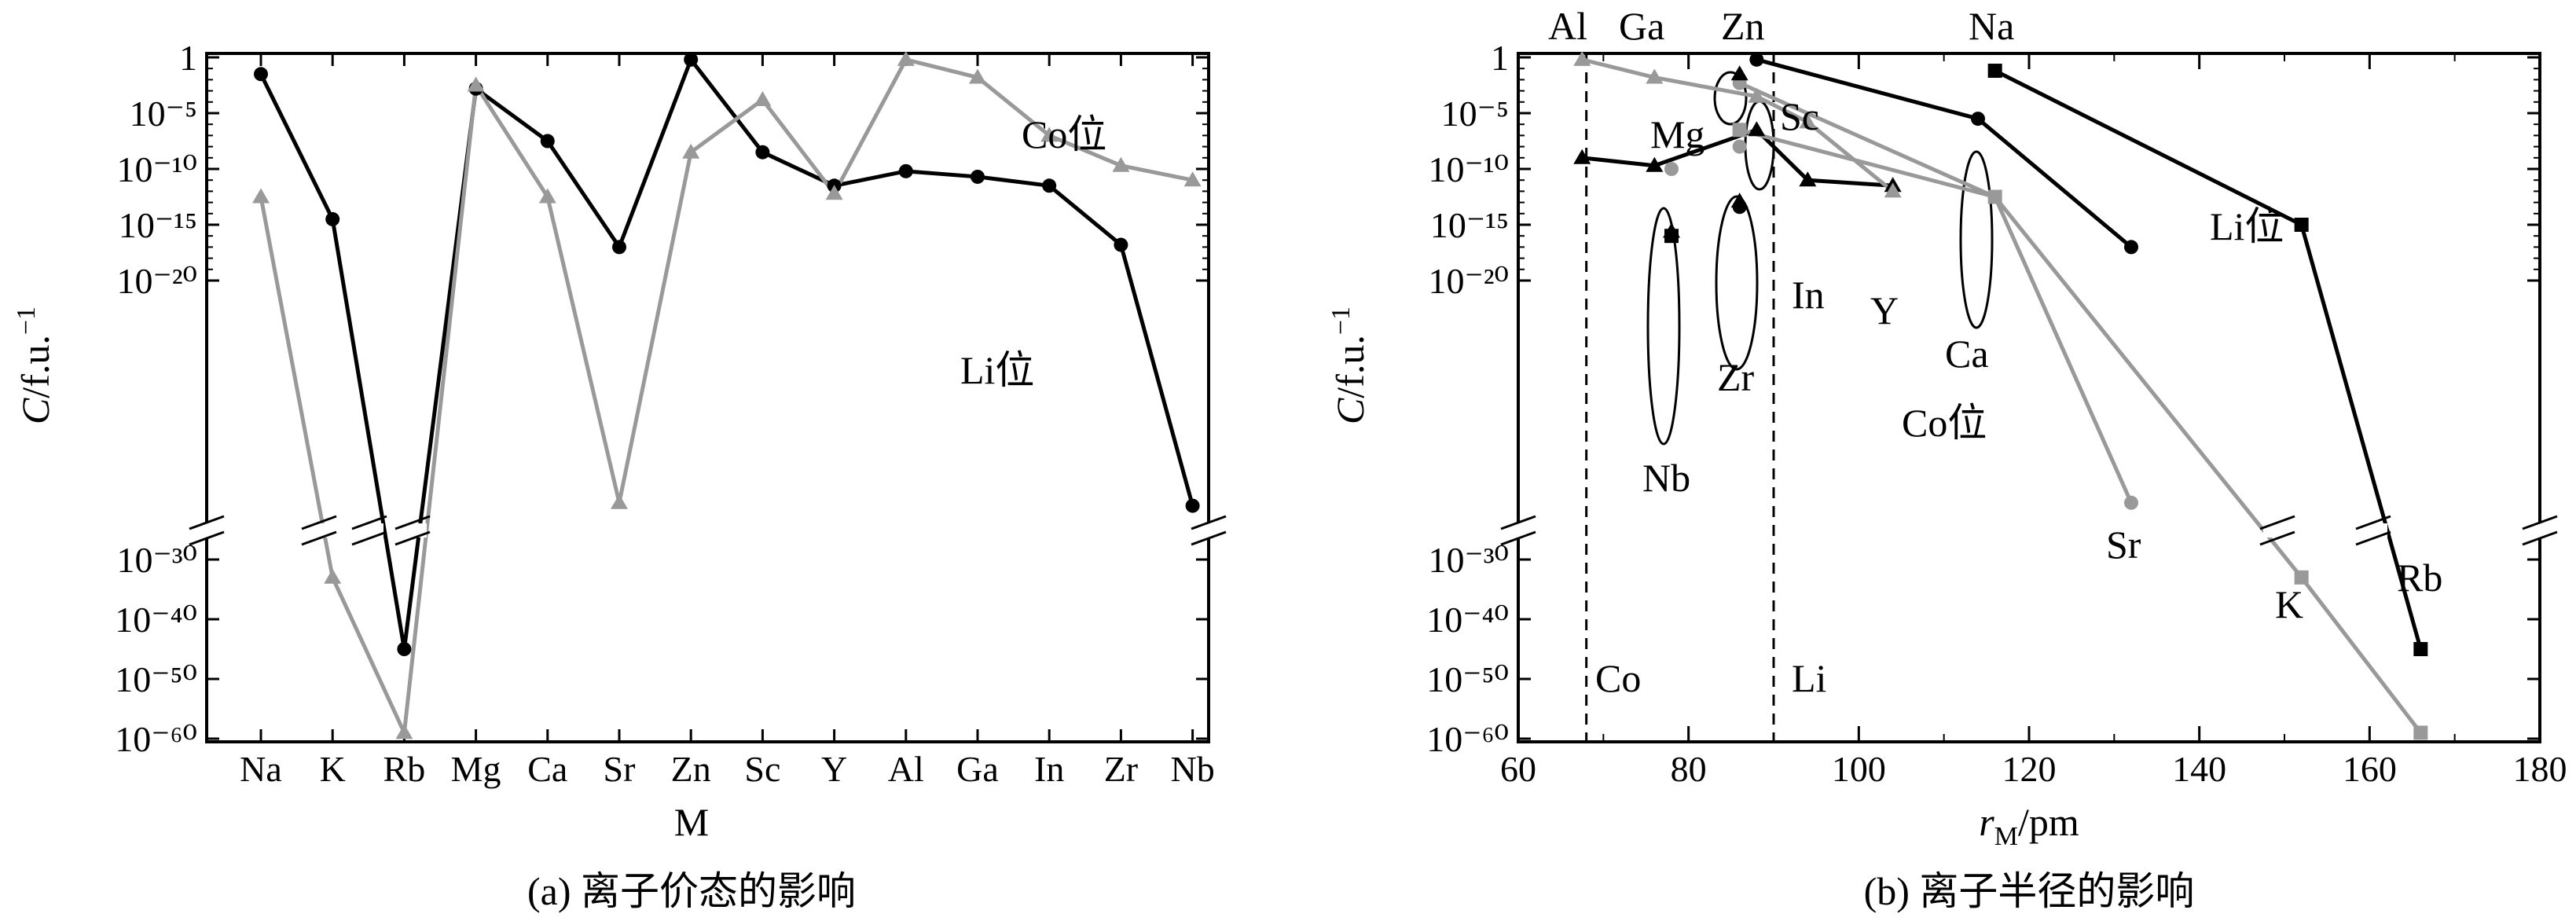  Describe the element at coordinates (333, 576) in the screenshot. I see `panel-a-point-1-K` at that location.